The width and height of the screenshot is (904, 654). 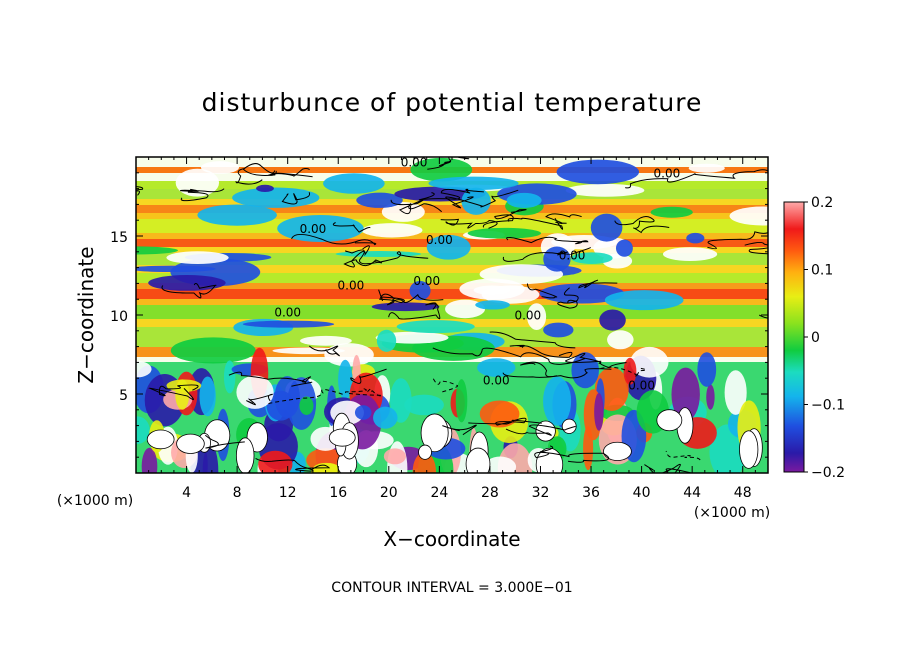 What do you see at coordinates (828, 473) in the screenshot?
I see `colorbar-tick-label: −0.2` at bounding box center [828, 473].